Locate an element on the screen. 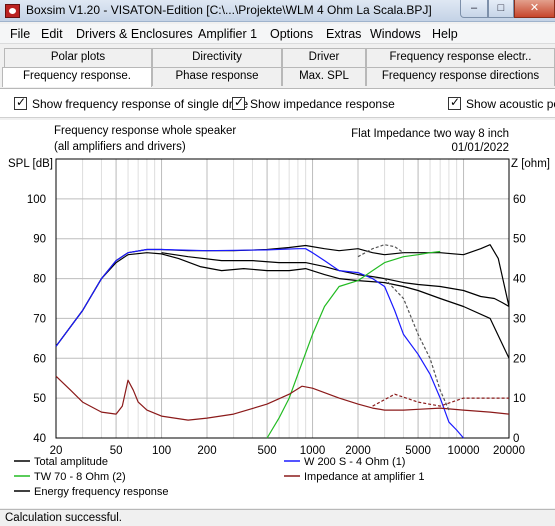  status-bar: Calculation successful. is located at coordinates (277, 517).